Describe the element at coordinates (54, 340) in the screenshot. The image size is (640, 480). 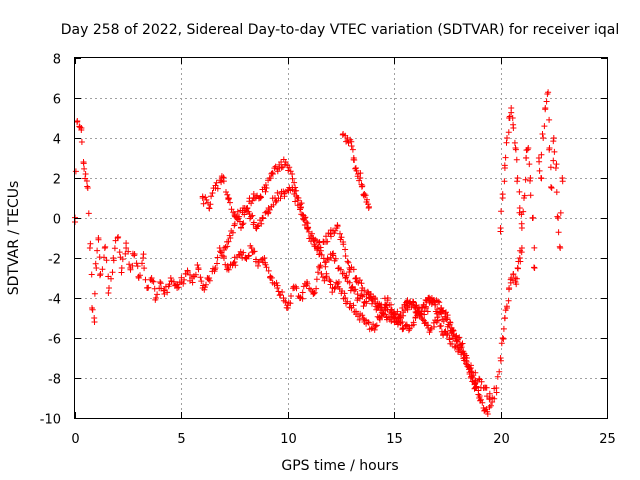
I see `y-tick-label: -6` at that location.